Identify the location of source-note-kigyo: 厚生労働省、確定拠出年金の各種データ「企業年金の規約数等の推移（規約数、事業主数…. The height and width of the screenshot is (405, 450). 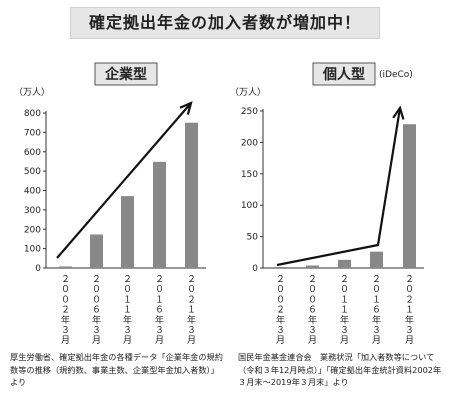
(116, 369).